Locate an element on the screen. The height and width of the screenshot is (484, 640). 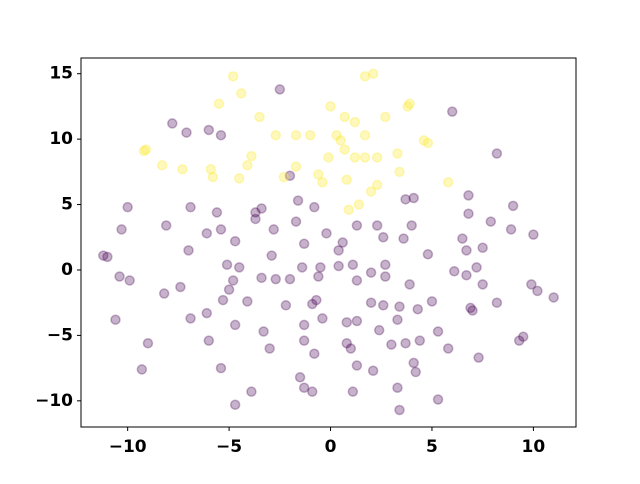
x-tick-label: 5 is located at coordinates (432, 447).